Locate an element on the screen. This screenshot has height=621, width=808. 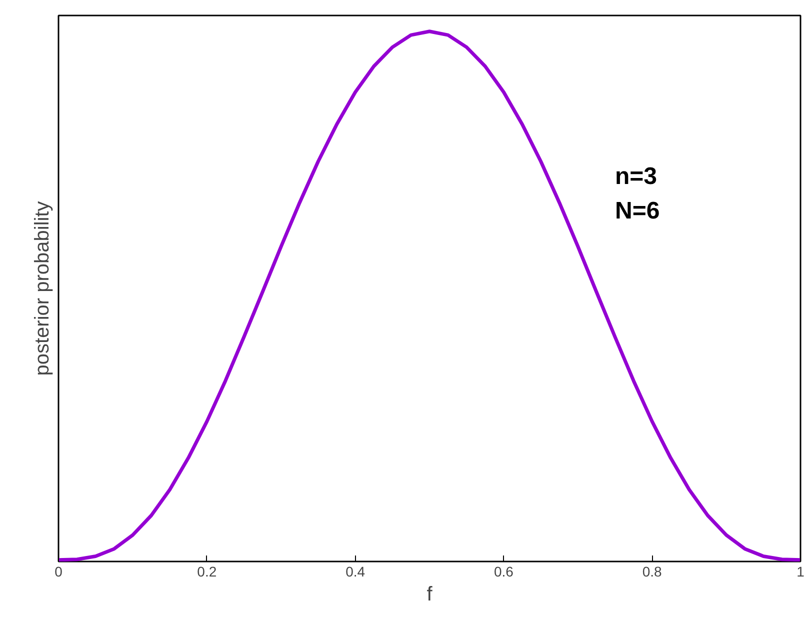
annotation: n=3 is located at coordinates (636, 176).